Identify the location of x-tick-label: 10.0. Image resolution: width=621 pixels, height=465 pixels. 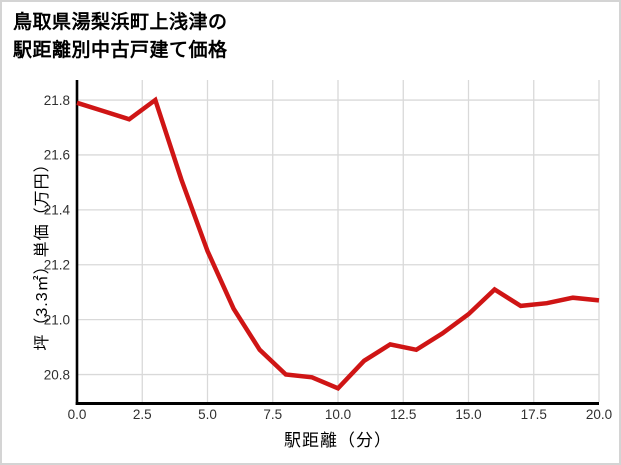
(338, 414).